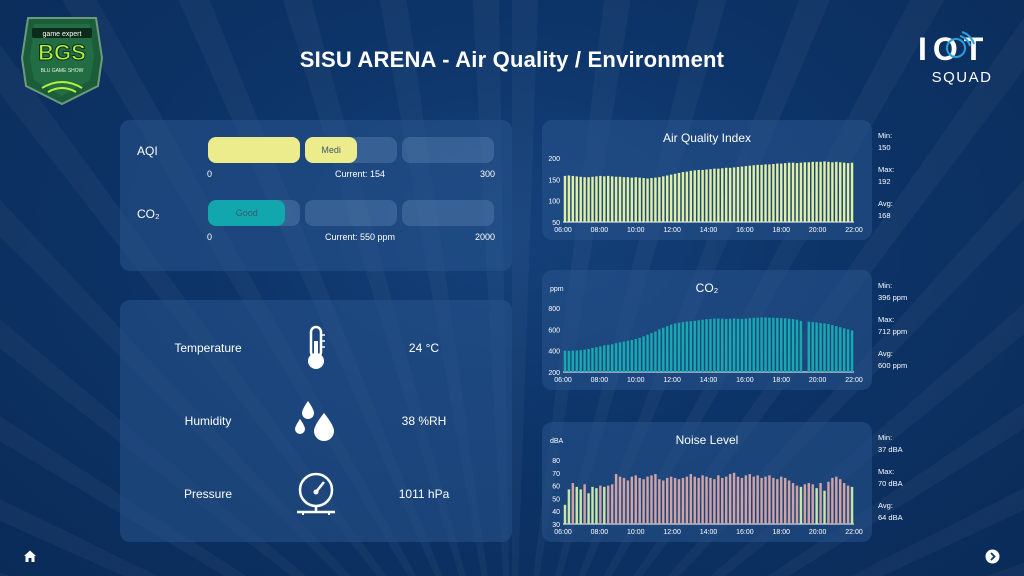 This screenshot has width=1024, height=576. What do you see at coordinates (556, 512) in the screenshot?
I see `y-tick-label: 40` at bounding box center [556, 512].